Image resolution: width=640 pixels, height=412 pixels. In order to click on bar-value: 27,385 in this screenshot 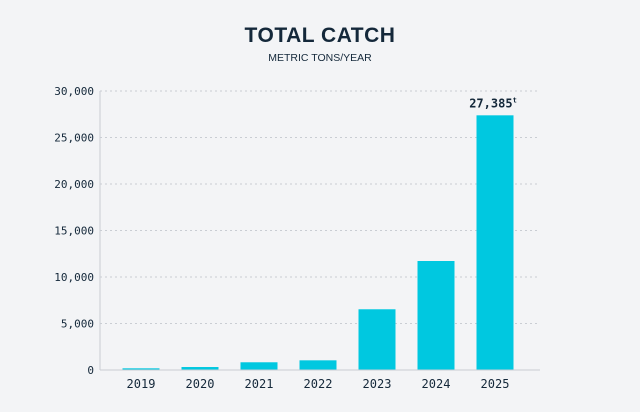, I will do `click(490, 103)`.